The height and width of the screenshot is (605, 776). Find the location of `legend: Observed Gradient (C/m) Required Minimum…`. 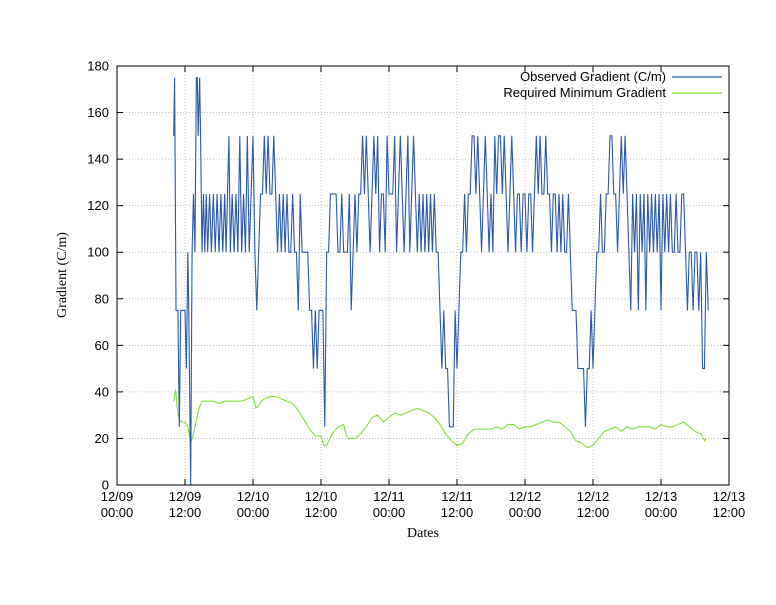

legend: Observed Gradient (C/m) Required Minimum… is located at coordinates (612, 84).